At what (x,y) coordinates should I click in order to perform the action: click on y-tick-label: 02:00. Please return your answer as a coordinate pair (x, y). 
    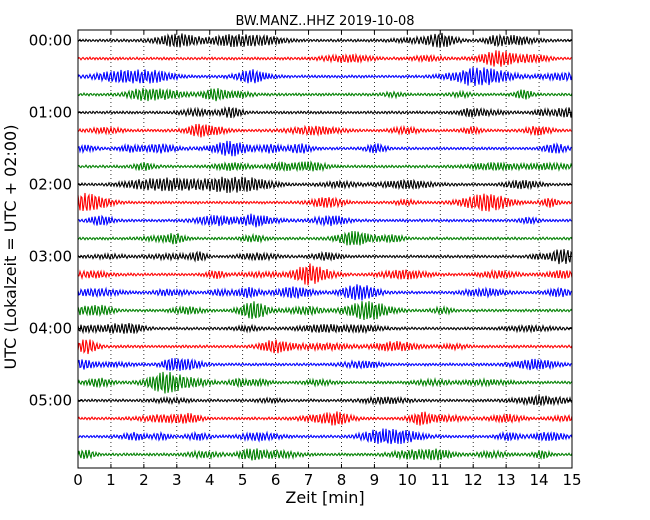
    Looking at the image, I should click on (50, 185).